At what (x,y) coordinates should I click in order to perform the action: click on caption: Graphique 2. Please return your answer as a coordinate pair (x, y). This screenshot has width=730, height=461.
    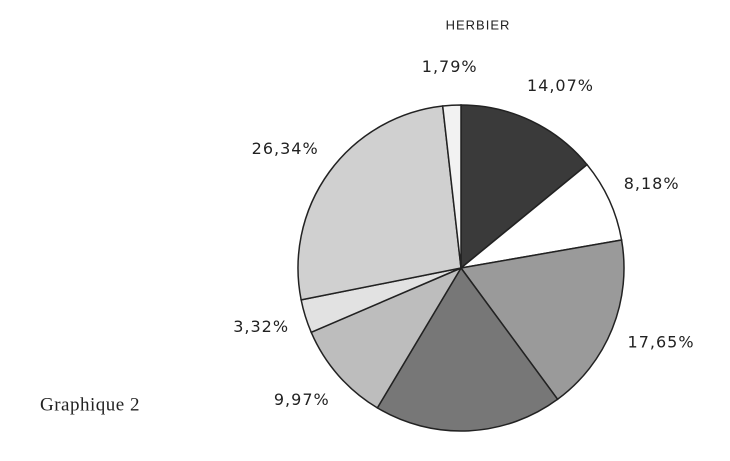
    Looking at the image, I should click on (90, 404).